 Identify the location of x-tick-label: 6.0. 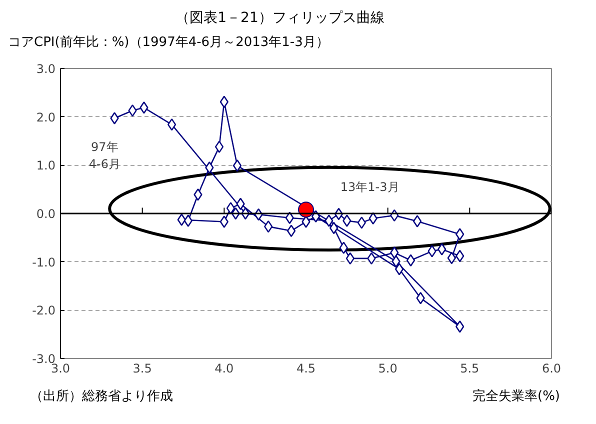
(552, 369).